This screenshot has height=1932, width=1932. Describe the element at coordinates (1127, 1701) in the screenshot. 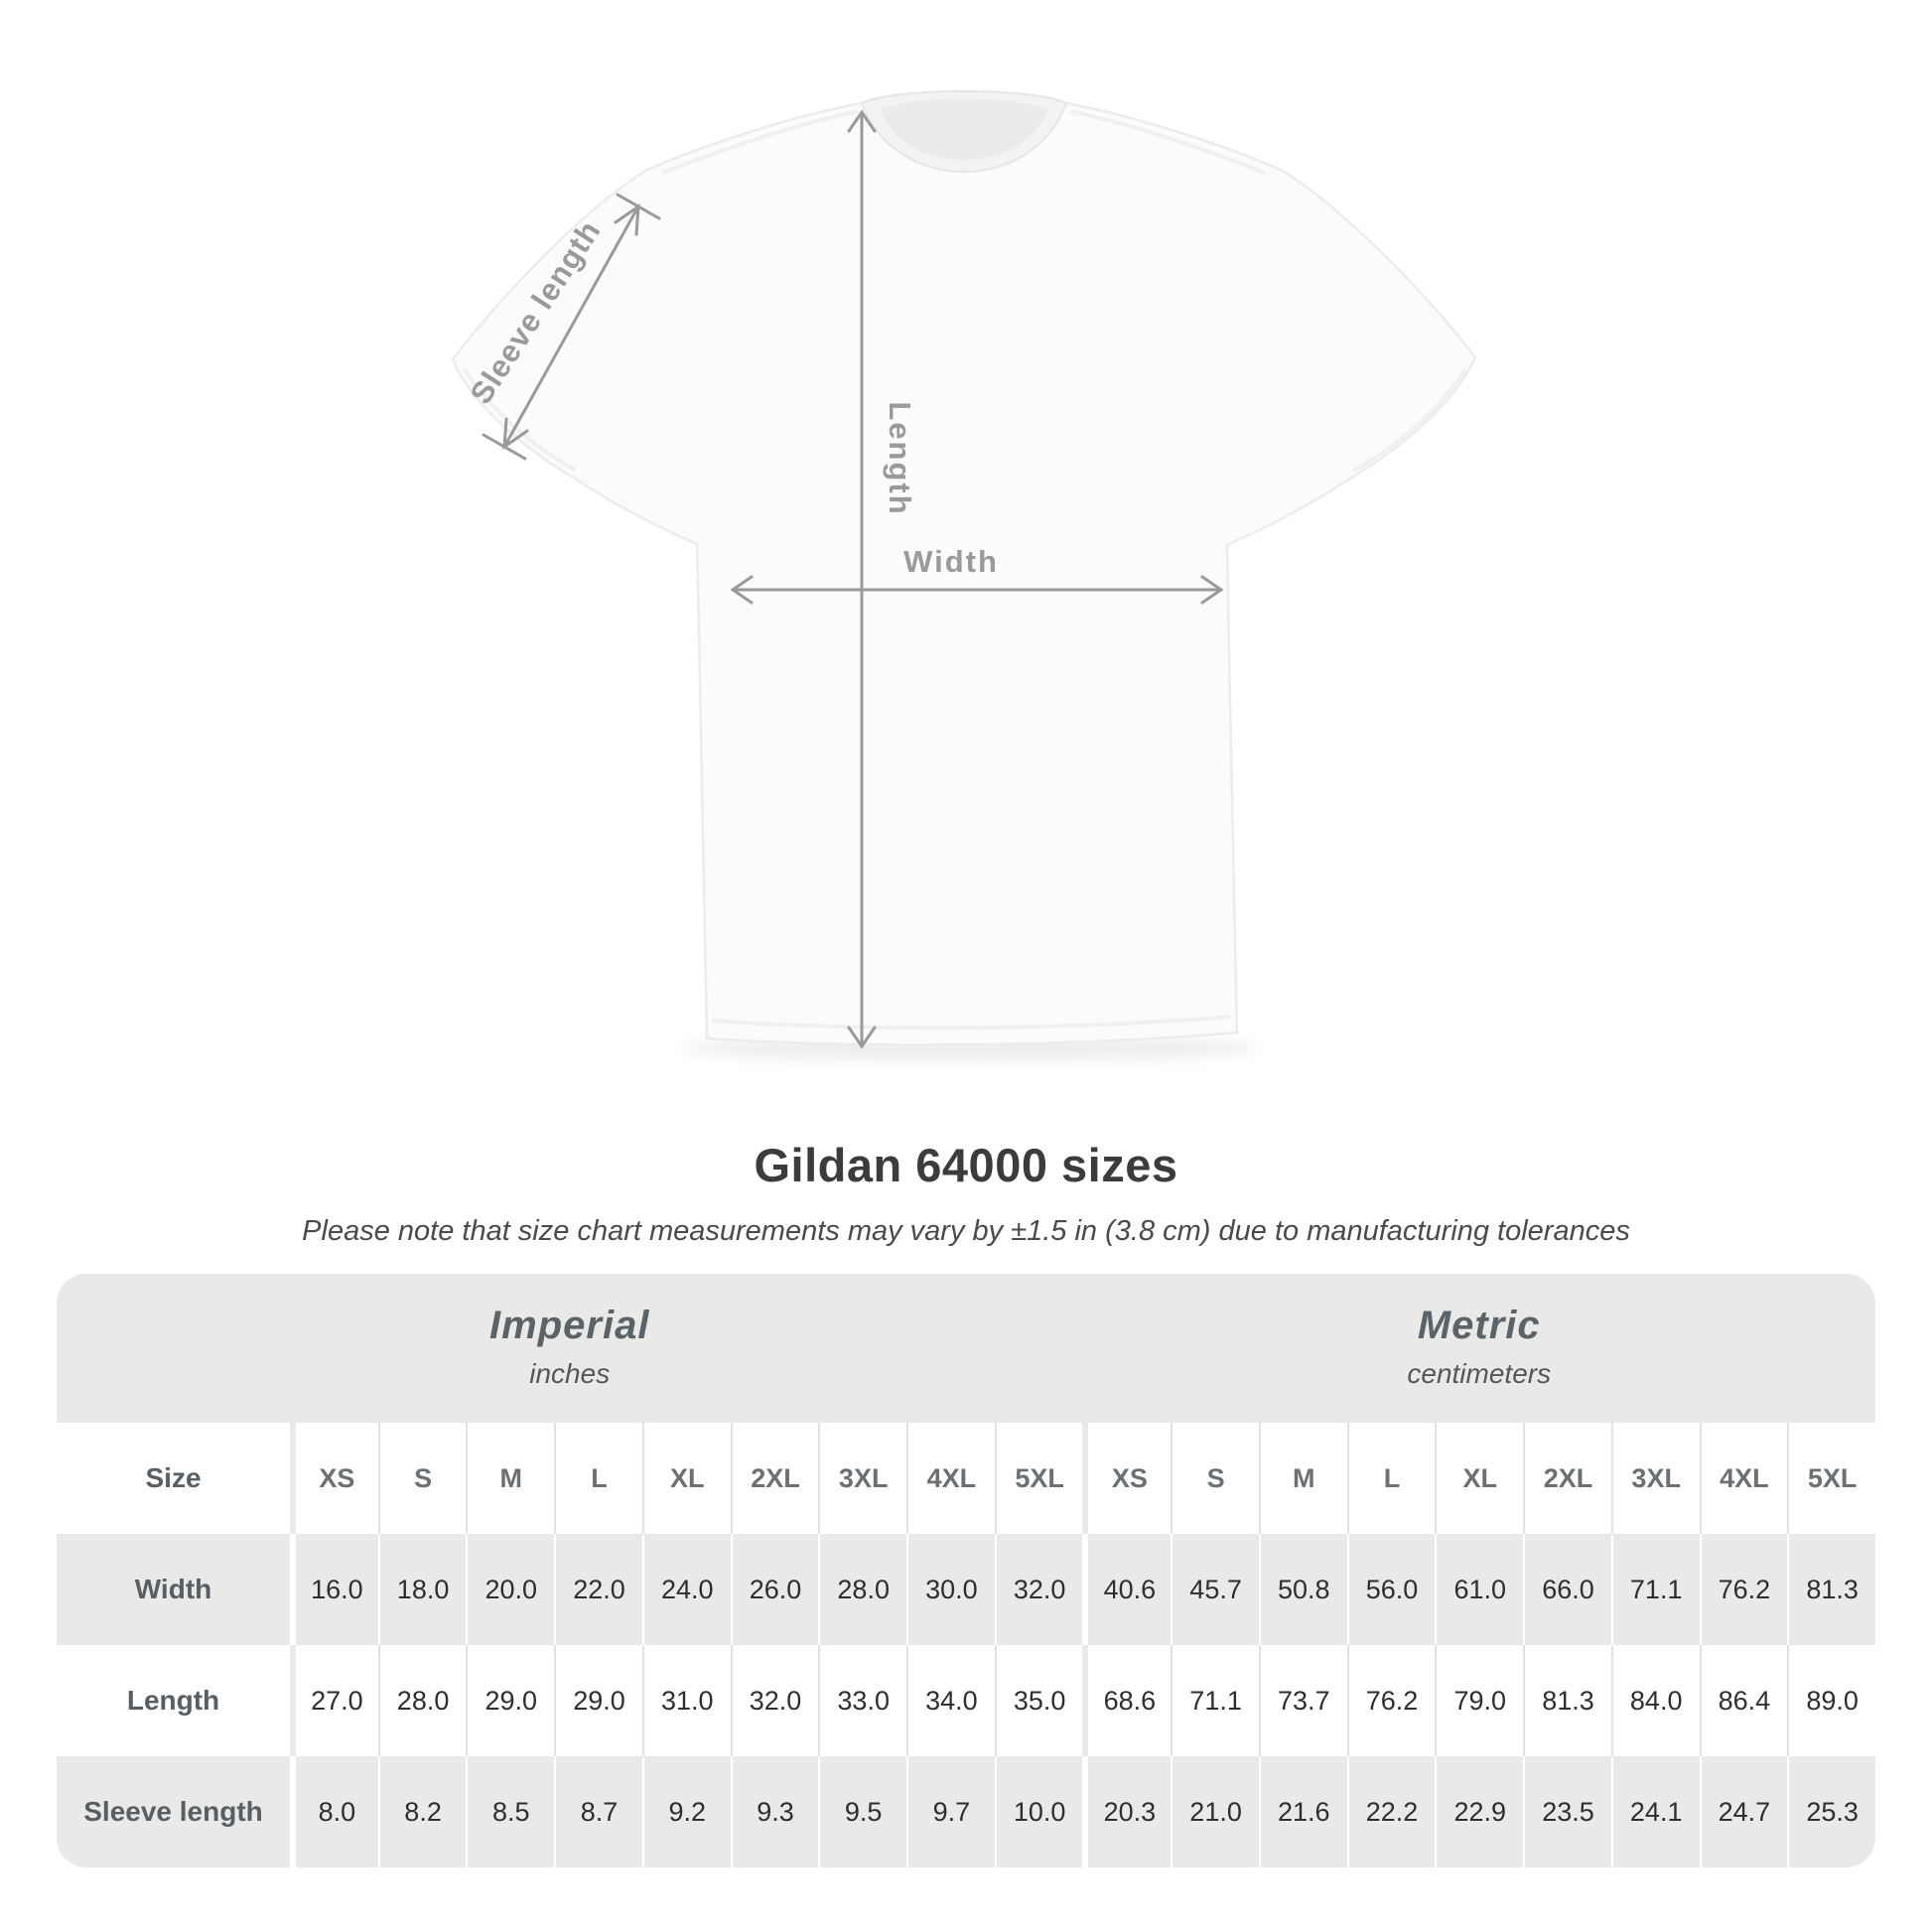

I see `value-length-metric-xs: 68.6` at that location.